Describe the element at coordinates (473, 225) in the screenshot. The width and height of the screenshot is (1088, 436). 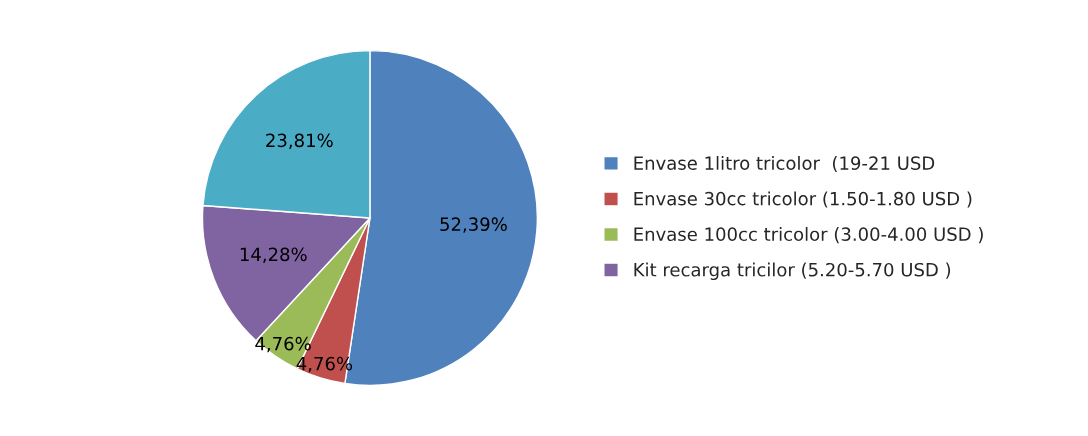
I see `data-label: 52,39%` at that location.